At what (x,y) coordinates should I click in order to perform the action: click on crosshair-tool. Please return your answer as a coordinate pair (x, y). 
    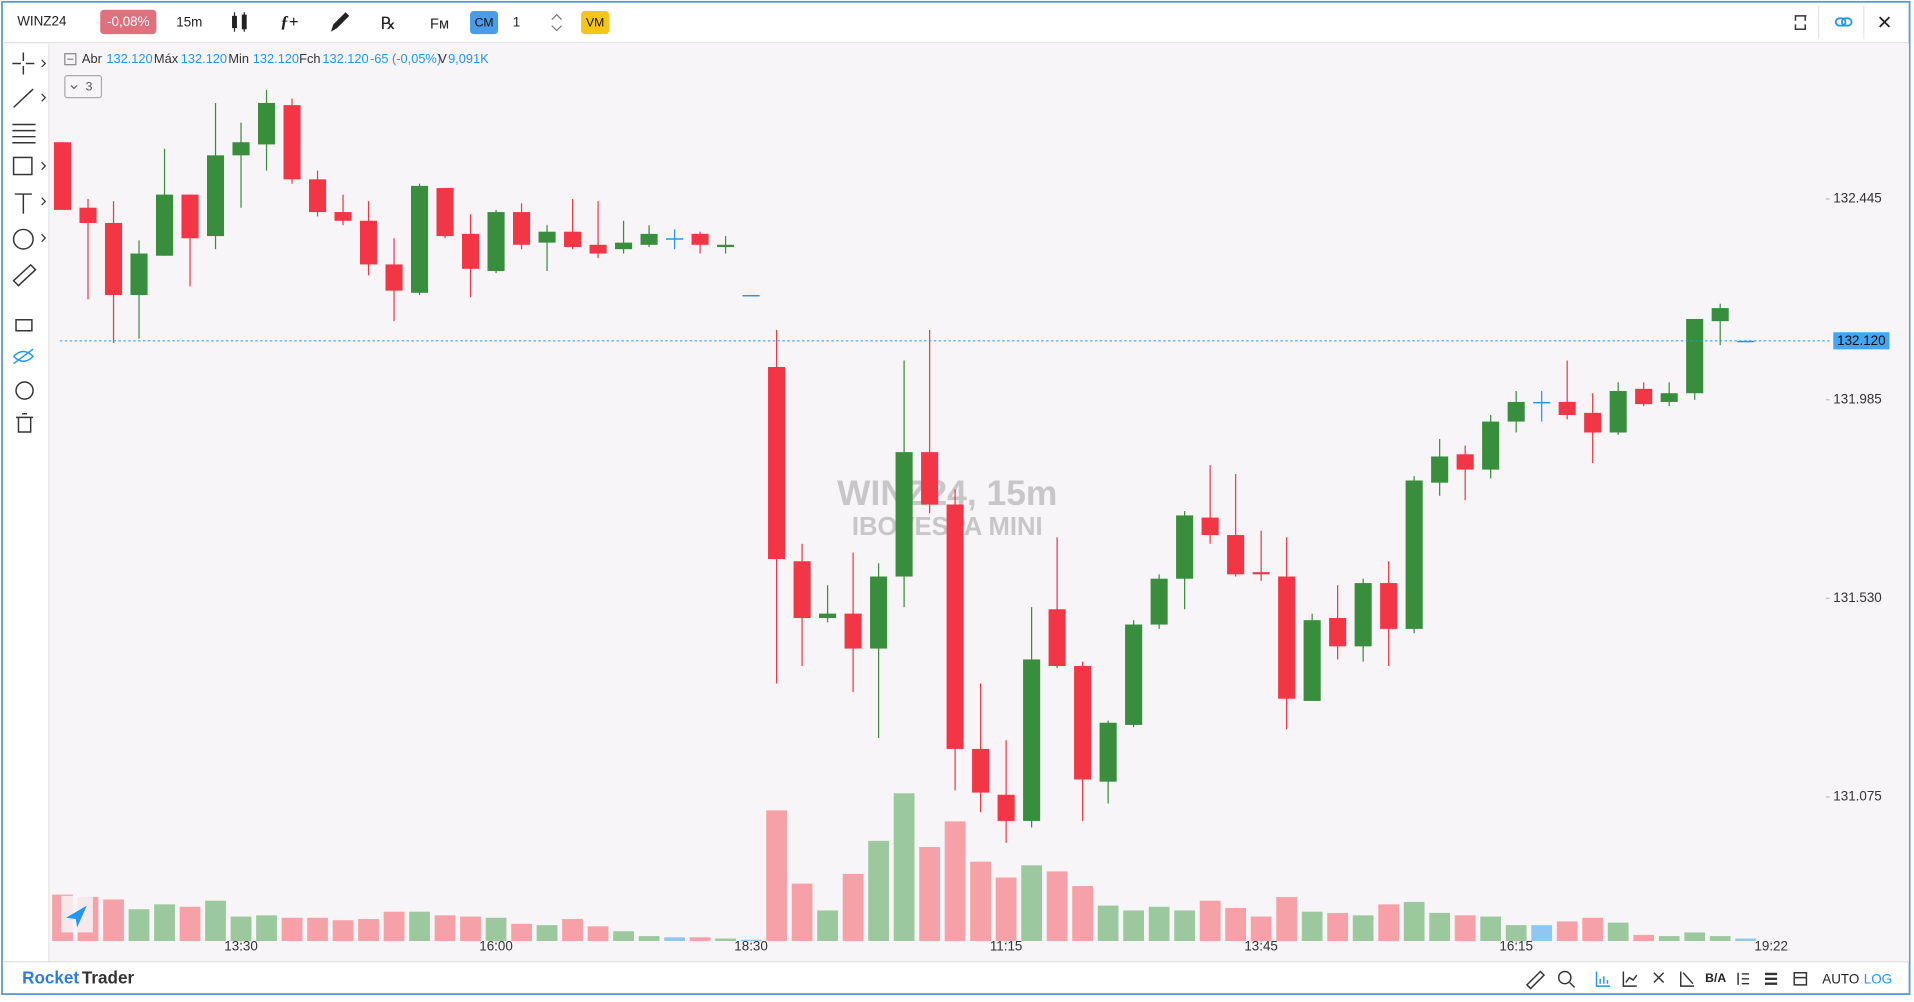
    Looking at the image, I should click on (23, 63).